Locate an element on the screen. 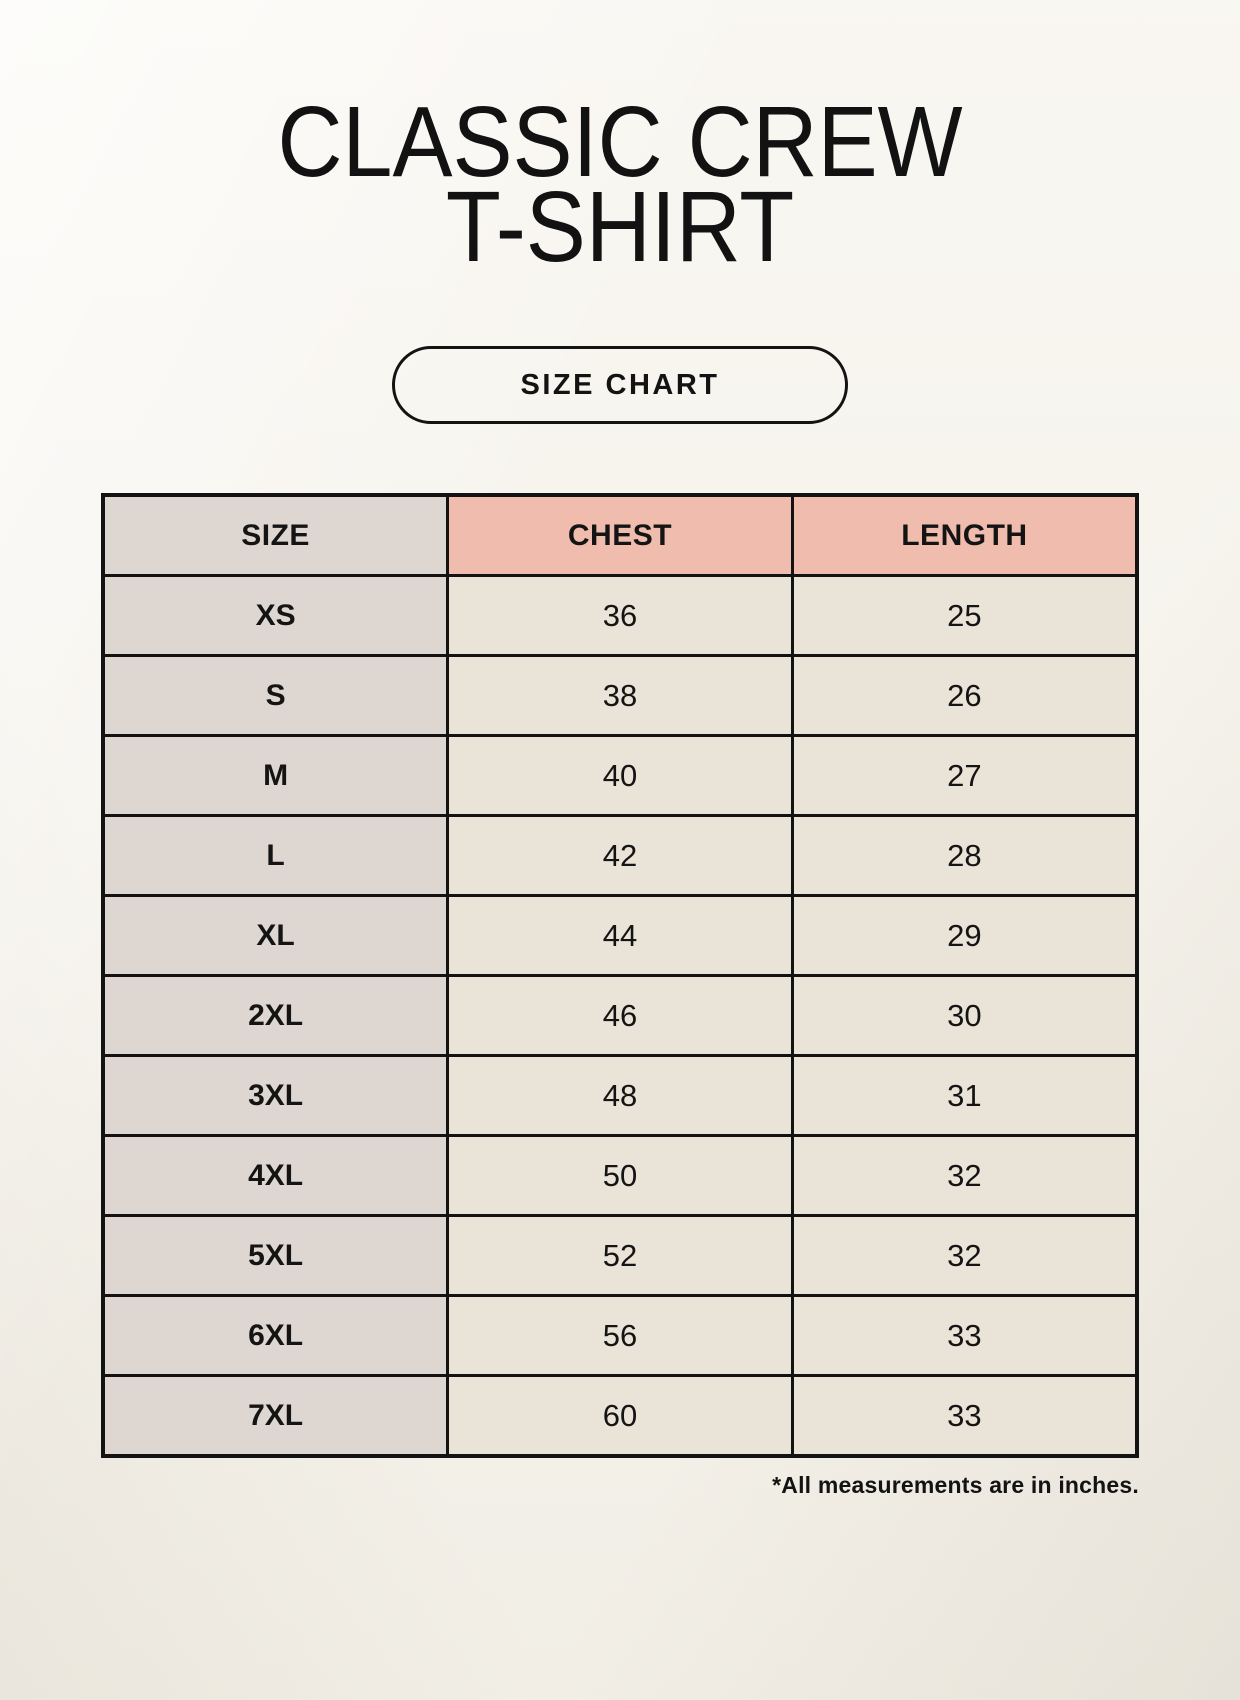  table-row: 5XL 52 32 is located at coordinates (620, 1255).